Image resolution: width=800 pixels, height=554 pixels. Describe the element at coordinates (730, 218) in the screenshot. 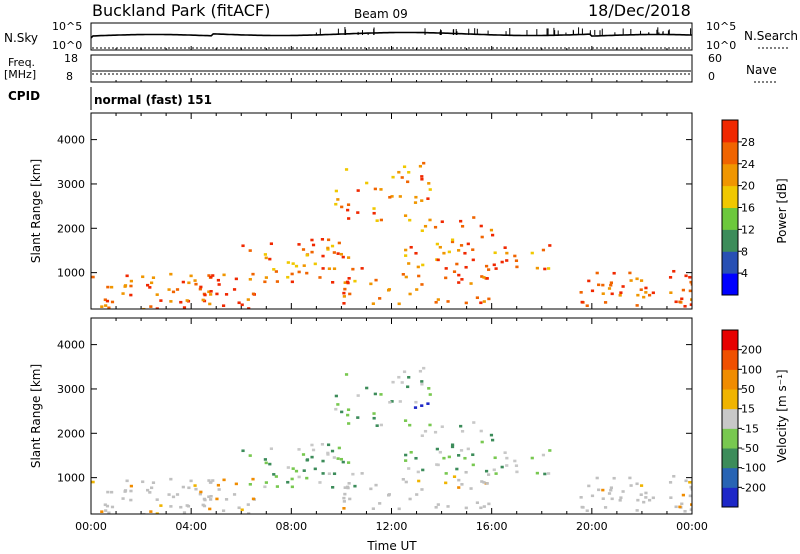

I see `colorbar-segment` at that location.